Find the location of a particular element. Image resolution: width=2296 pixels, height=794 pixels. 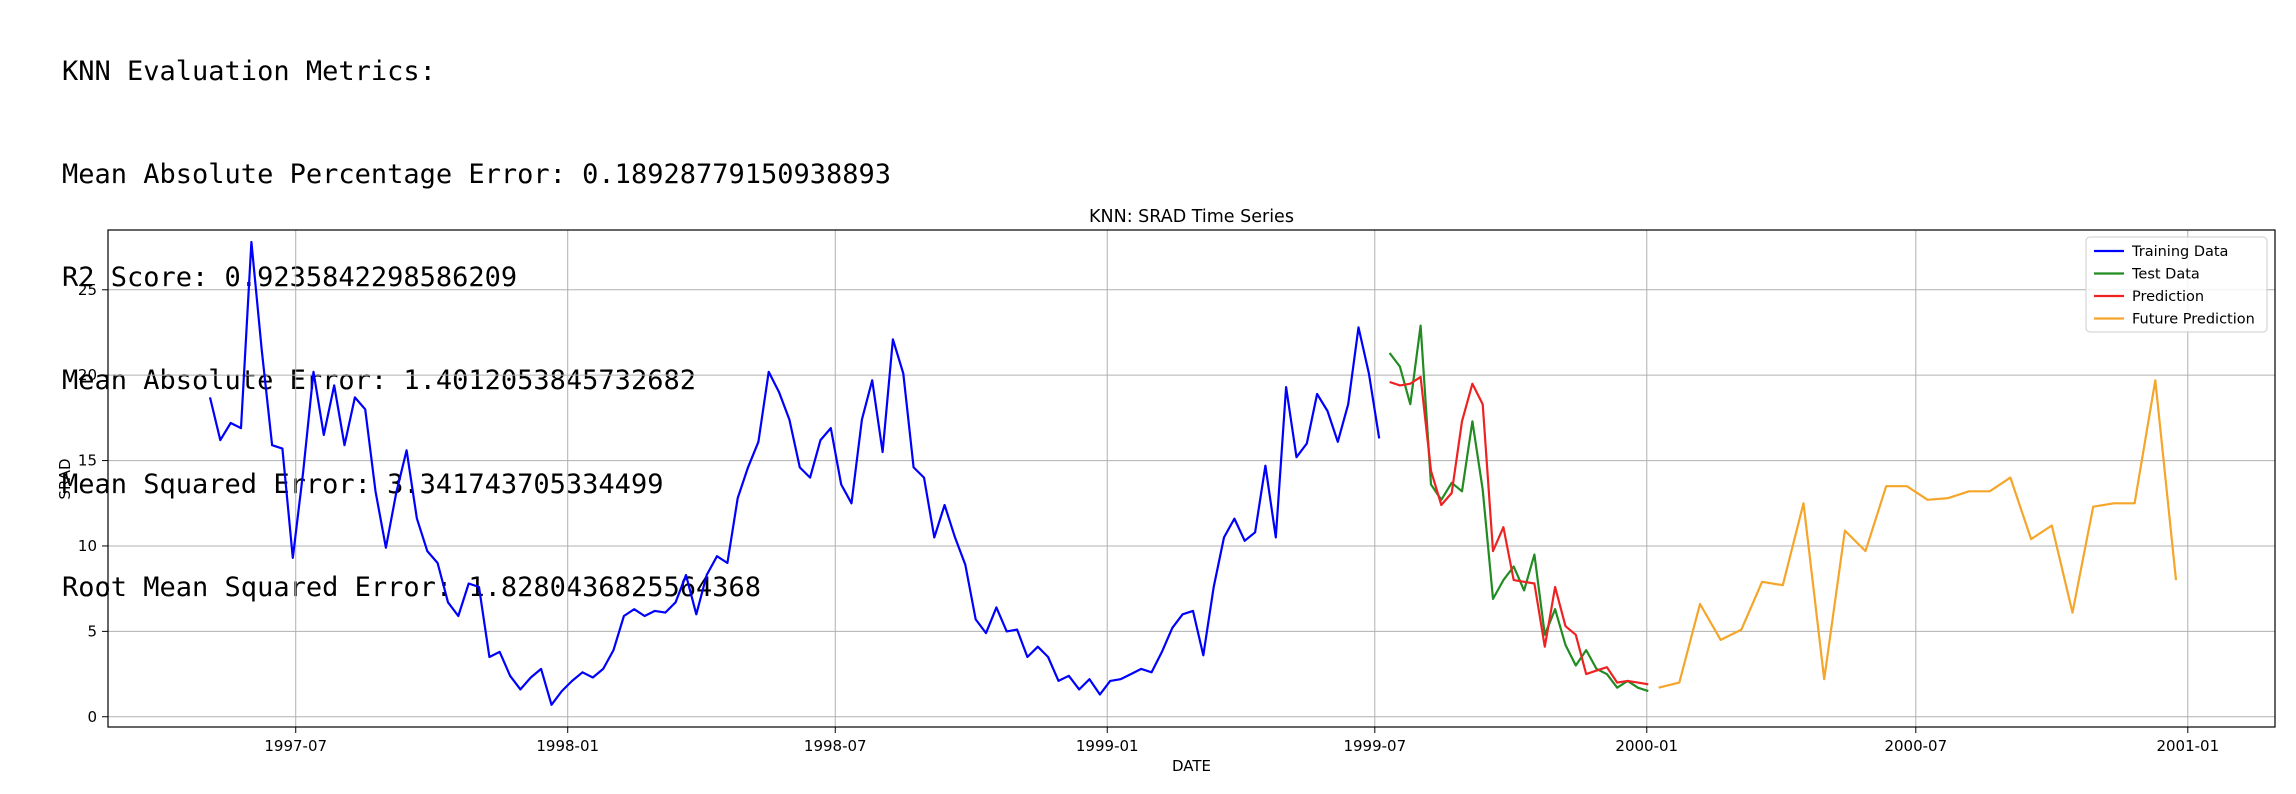

metric-mse: Mean Squared Error: 3.341743705334499 is located at coordinates (363, 484).